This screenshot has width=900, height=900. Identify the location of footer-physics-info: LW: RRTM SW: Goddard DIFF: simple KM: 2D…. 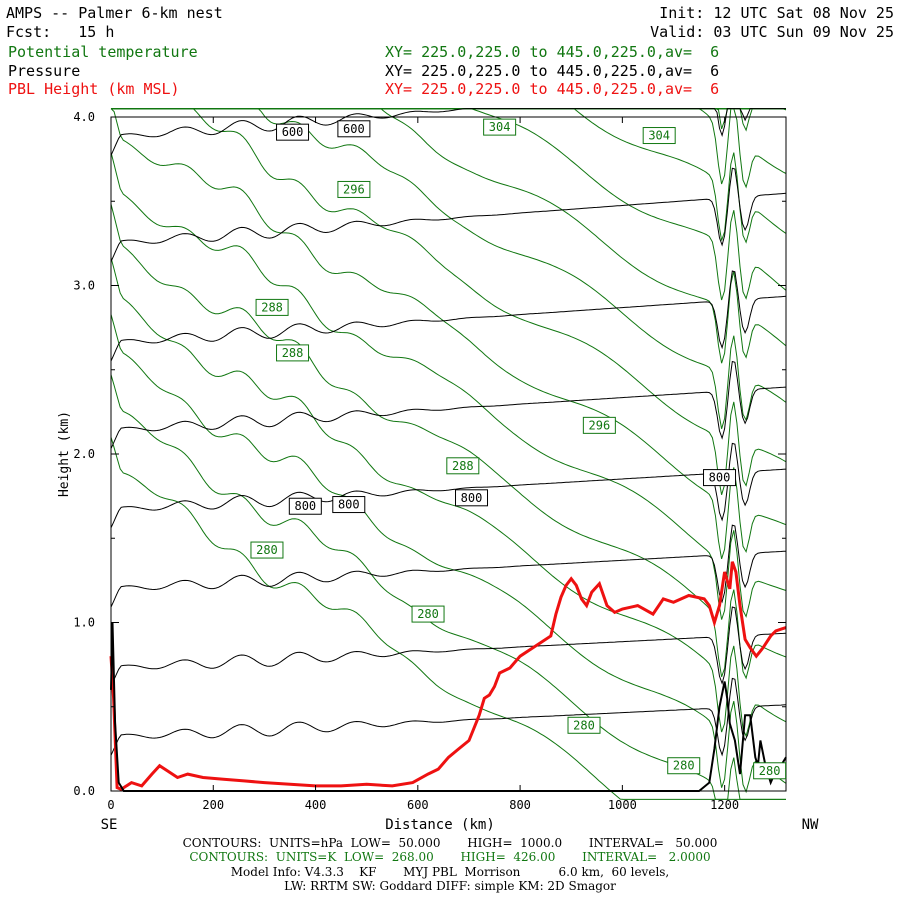
(450, 886).